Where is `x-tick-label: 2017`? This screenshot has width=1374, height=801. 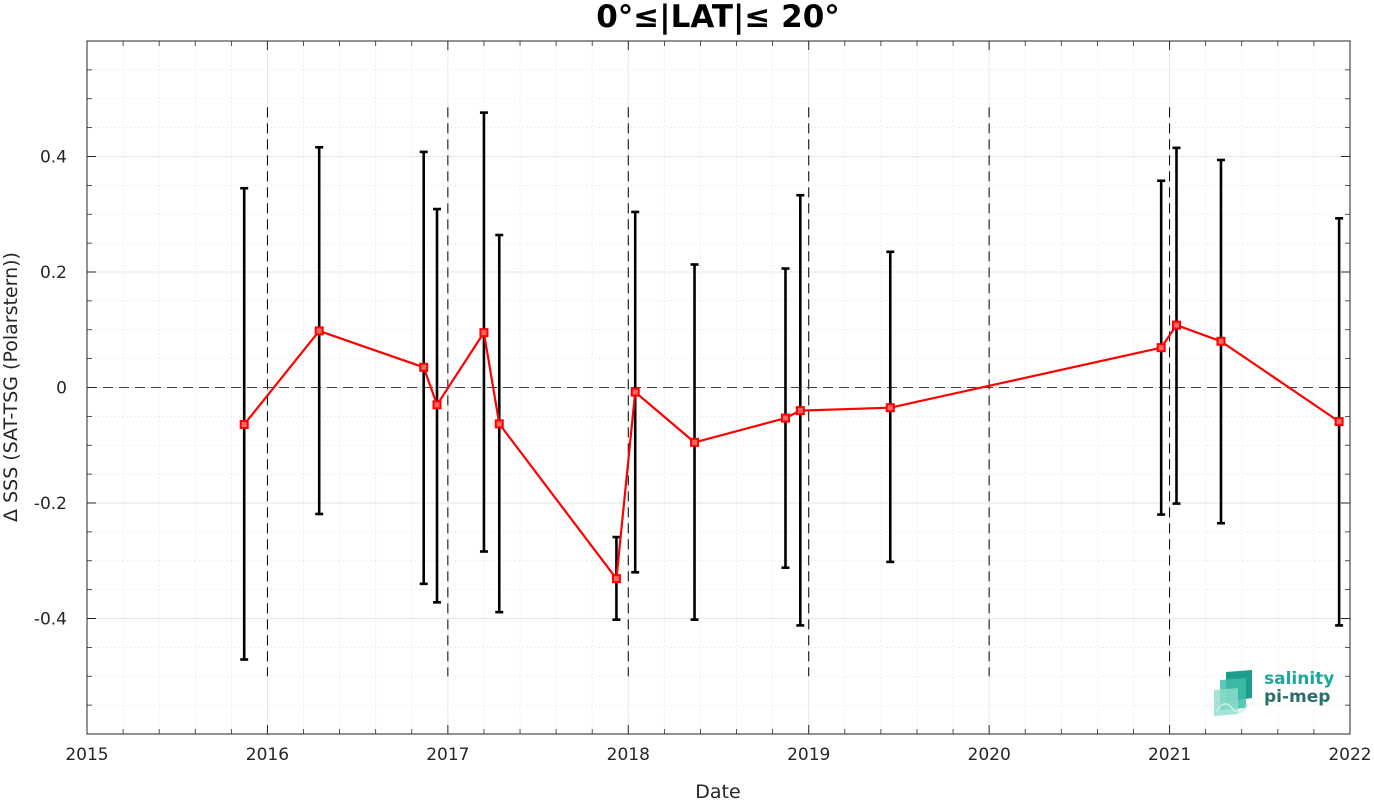 x-tick-label: 2017 is located at coordinates (447, 755).